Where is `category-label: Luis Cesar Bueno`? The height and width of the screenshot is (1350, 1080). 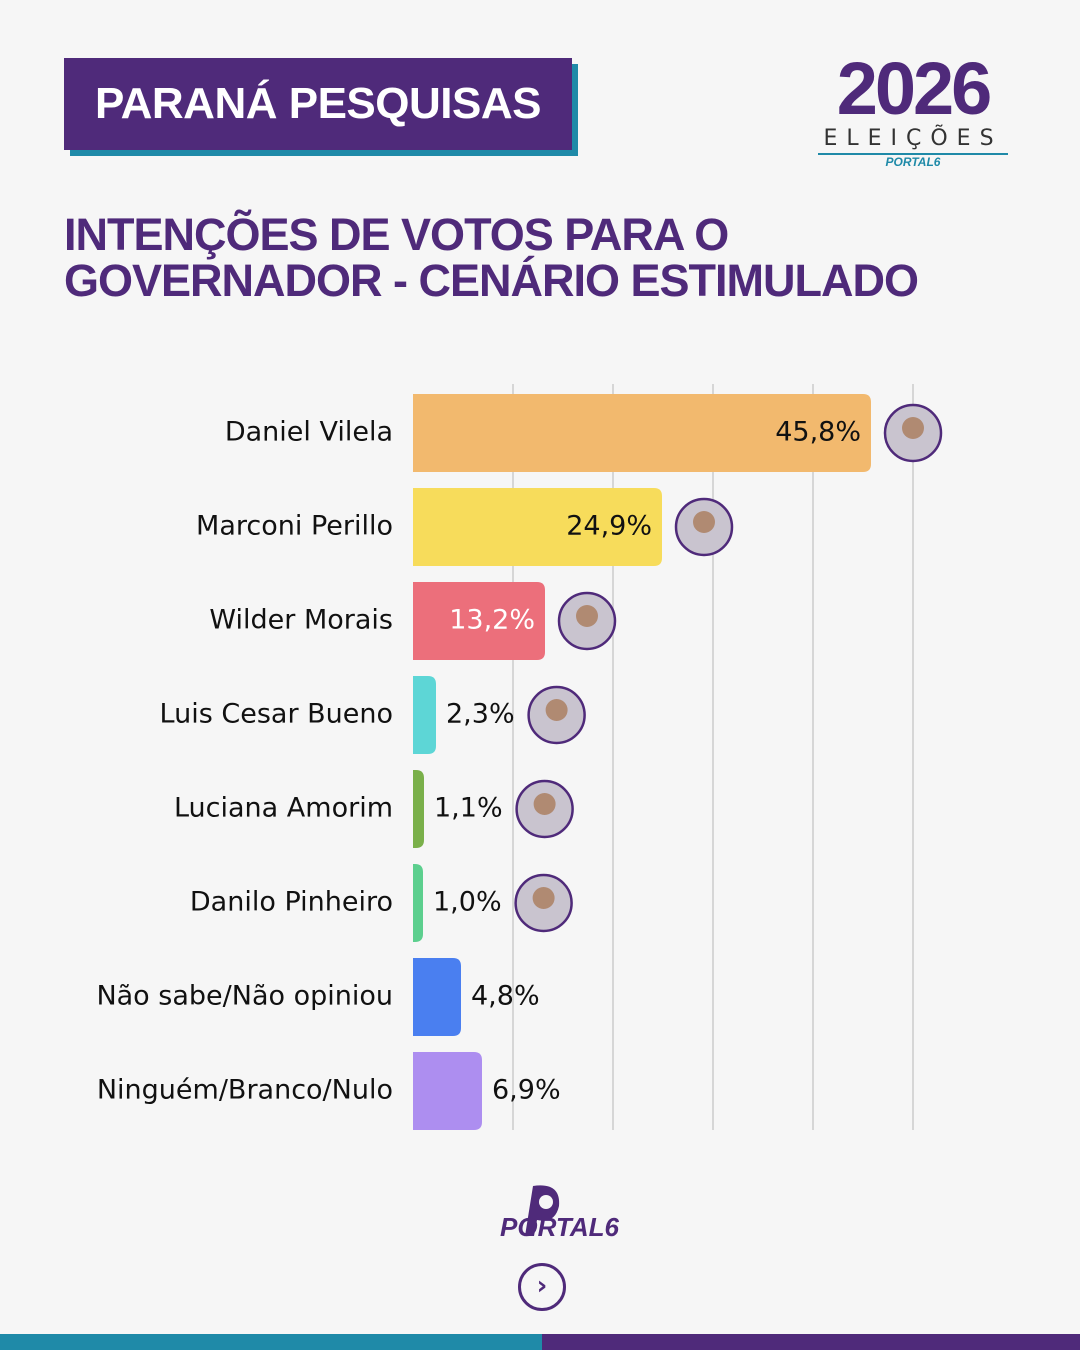 category-label: Luis Cesar Bueno is located at coordinates (276, 714).